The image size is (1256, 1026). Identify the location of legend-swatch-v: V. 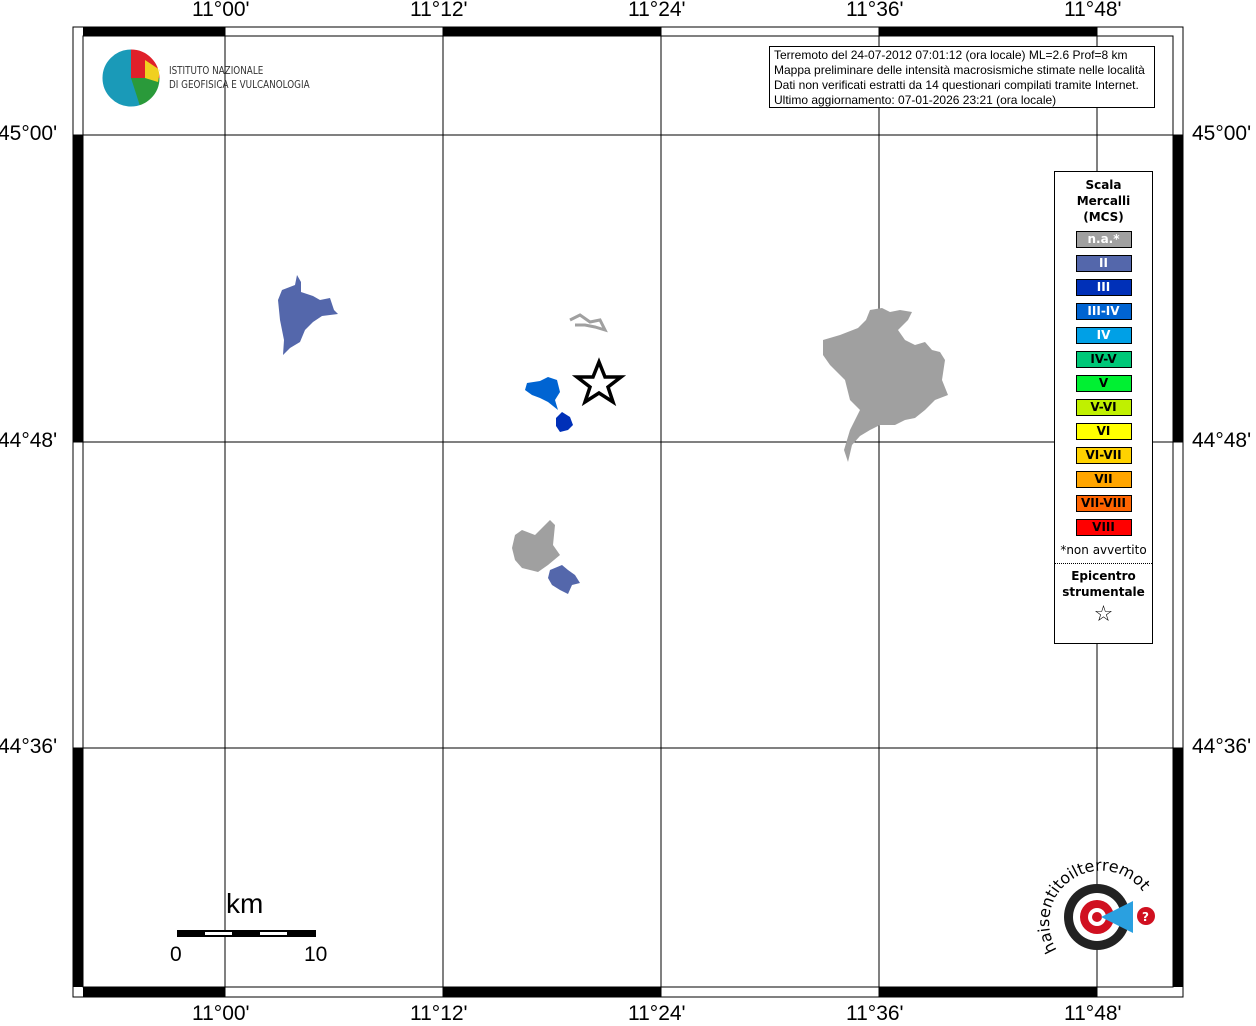
(1103, 383).